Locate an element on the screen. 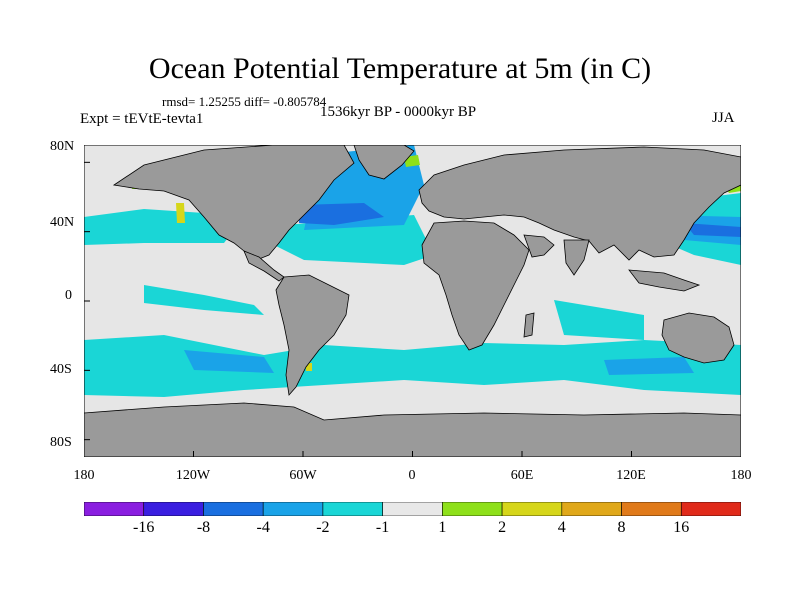 The image size is (800, 600). stats-text: rmsd= 1.25255 diff= -0.805784 is located at coordinates (244, 101).